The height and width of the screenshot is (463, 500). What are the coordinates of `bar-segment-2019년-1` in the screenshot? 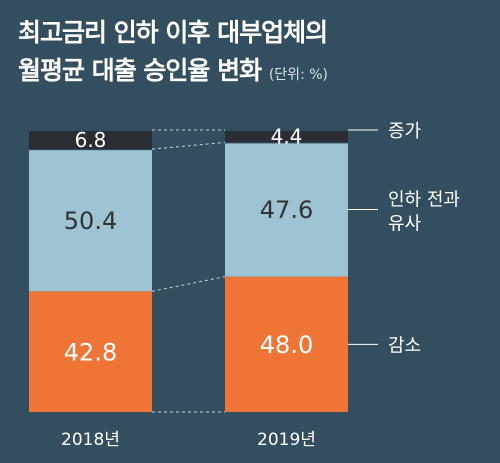 It's located at (286, 210).